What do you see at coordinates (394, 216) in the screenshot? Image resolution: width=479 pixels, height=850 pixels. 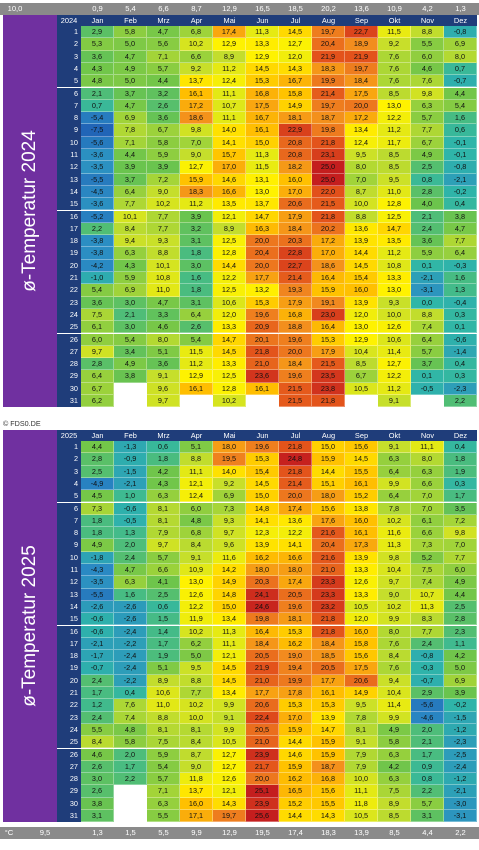 I see `temperature-cell: 12,5` at bounding box center [394, 216].